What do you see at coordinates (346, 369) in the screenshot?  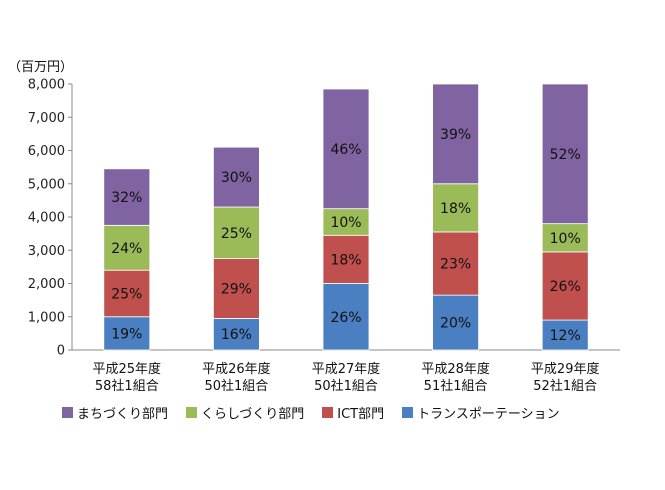 I see `category-label-year: 平成27年度` at bounding box center [346, 369].